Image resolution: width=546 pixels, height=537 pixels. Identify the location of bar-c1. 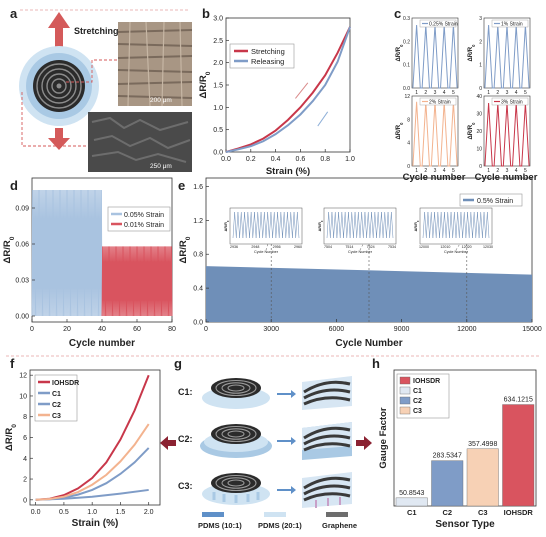
(411, 502).